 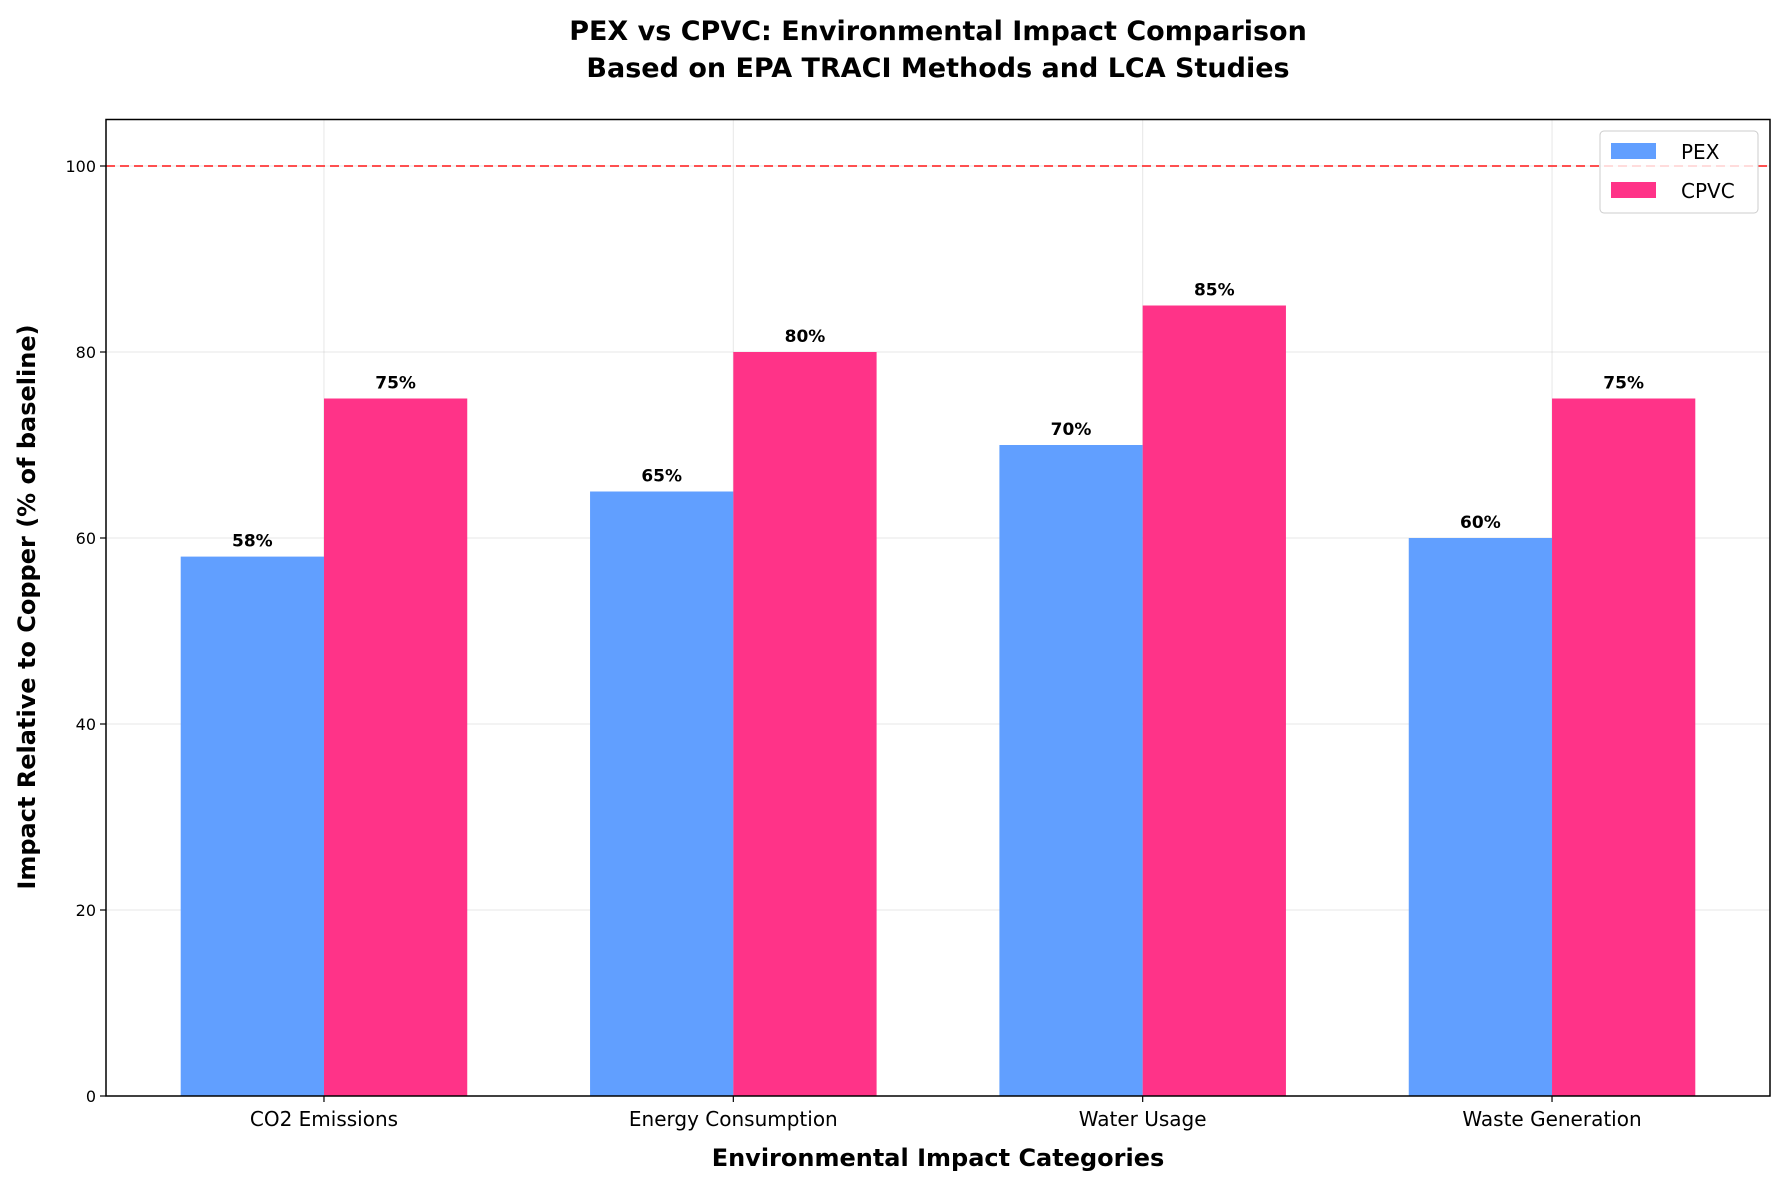 What do you see at coordinates (86, 352) in the screenshot?
I see `y-tick-label: 80` at bounding box center [86, 352].